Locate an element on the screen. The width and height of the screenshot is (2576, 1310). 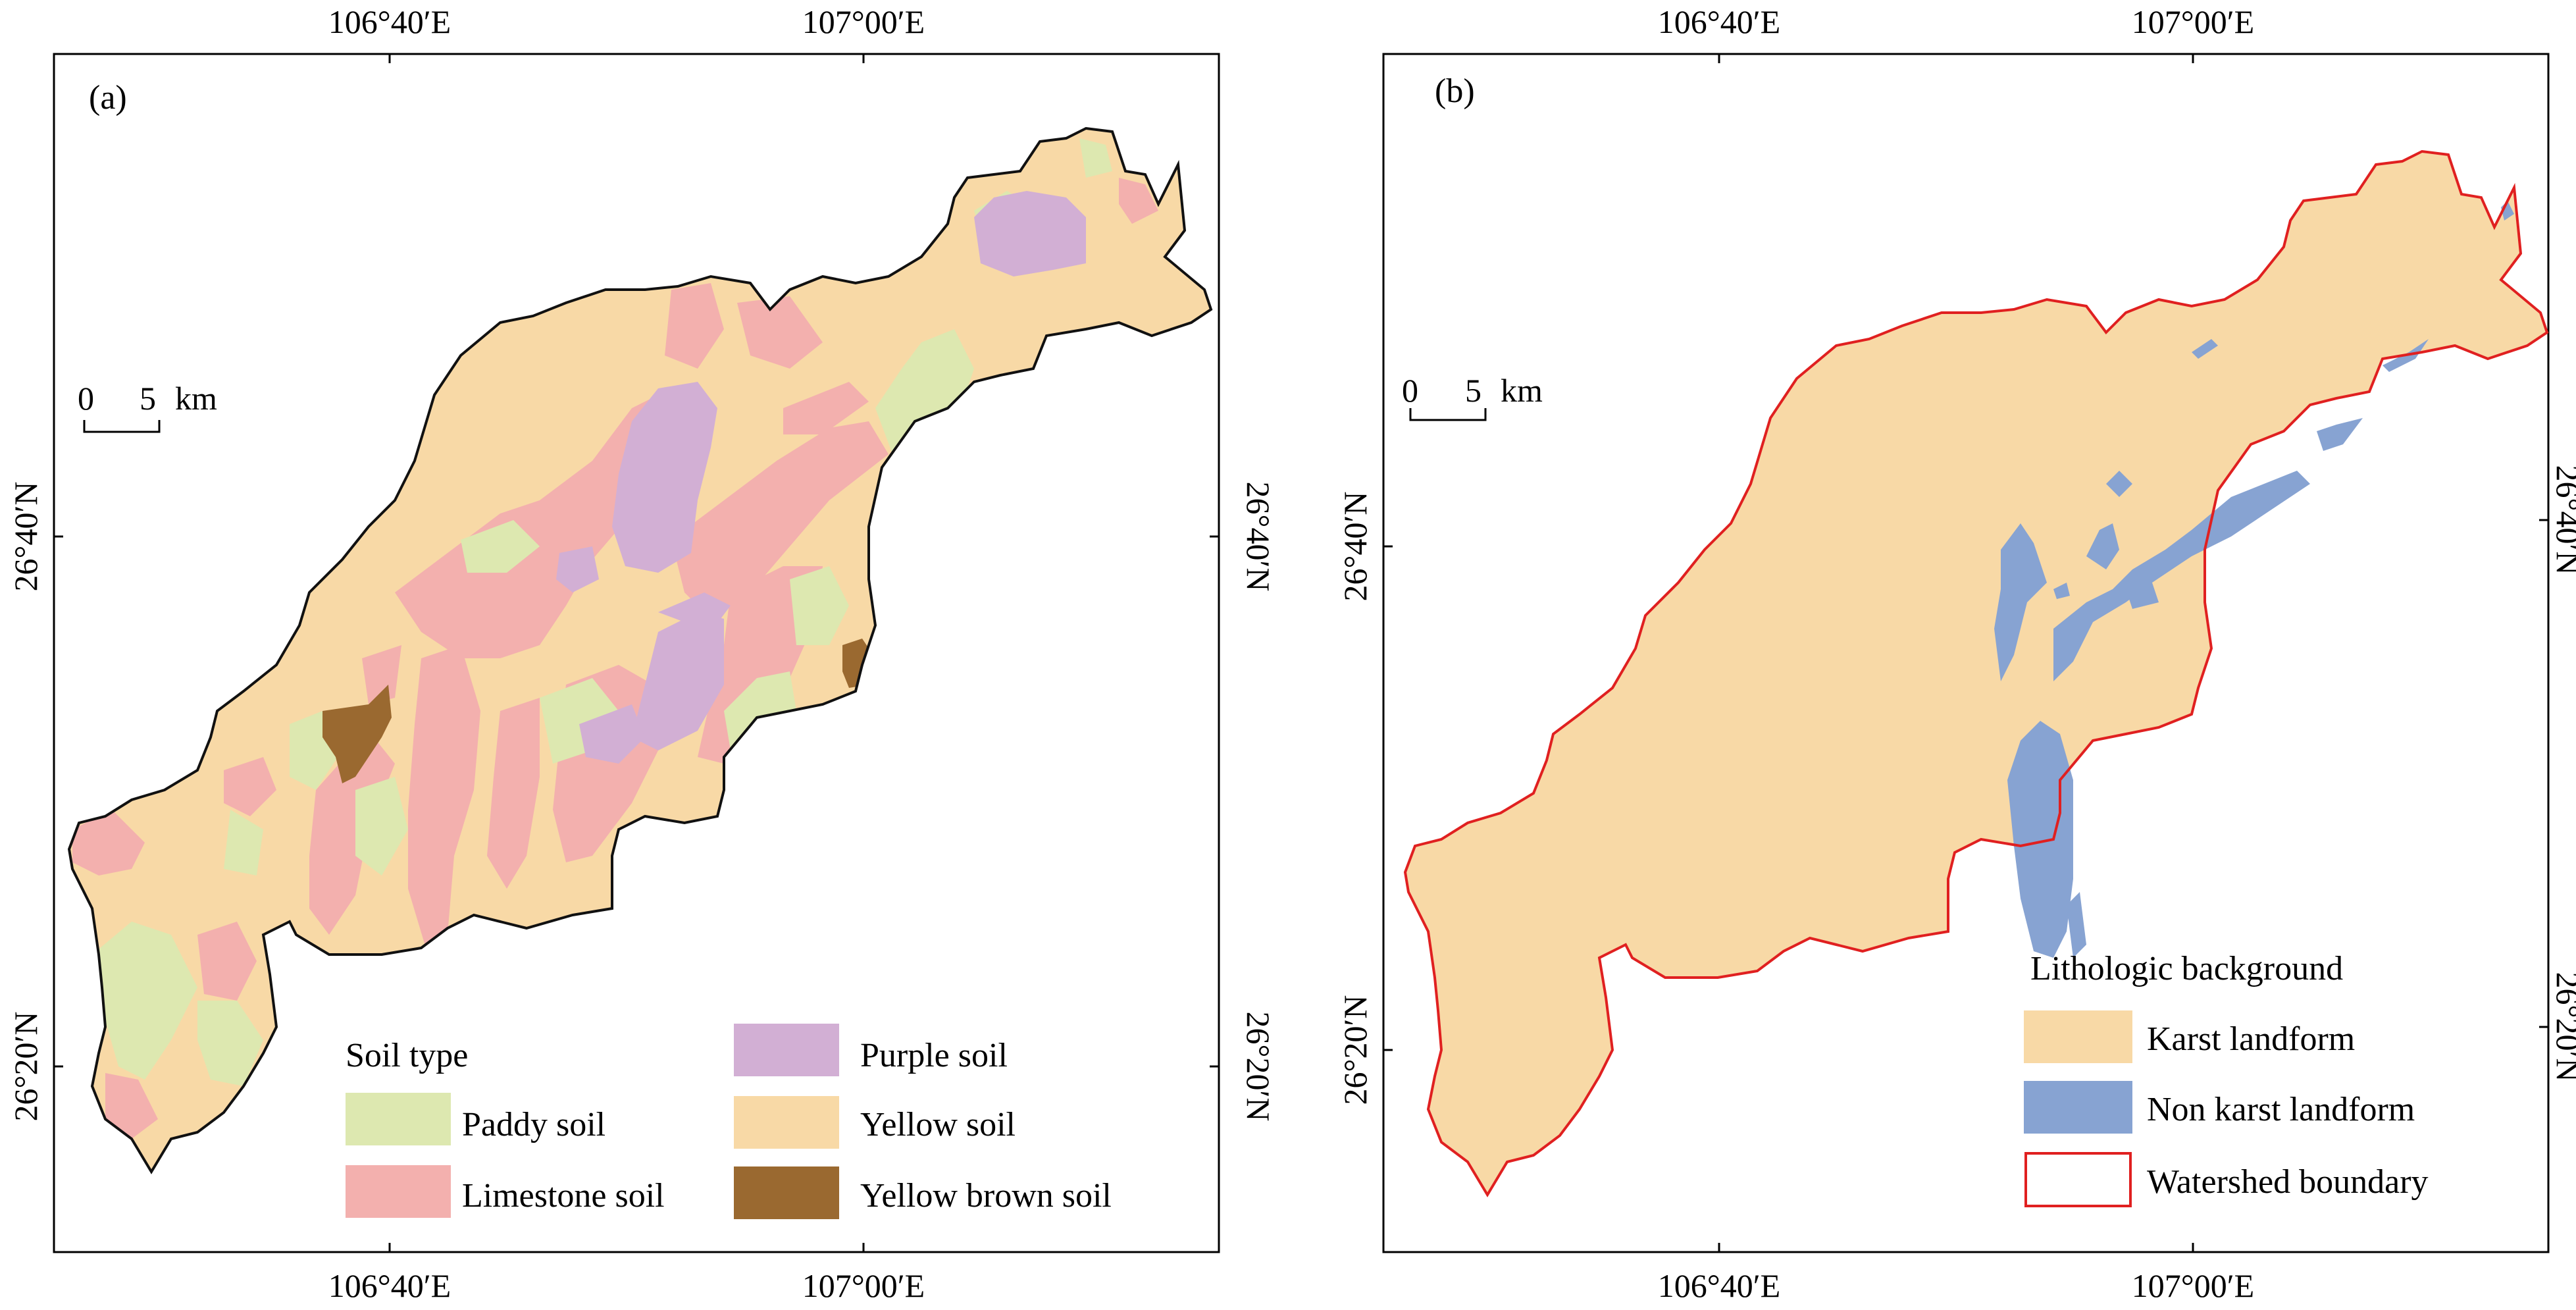
scale-five-b: 5 is located at coordinates (1473, 390).